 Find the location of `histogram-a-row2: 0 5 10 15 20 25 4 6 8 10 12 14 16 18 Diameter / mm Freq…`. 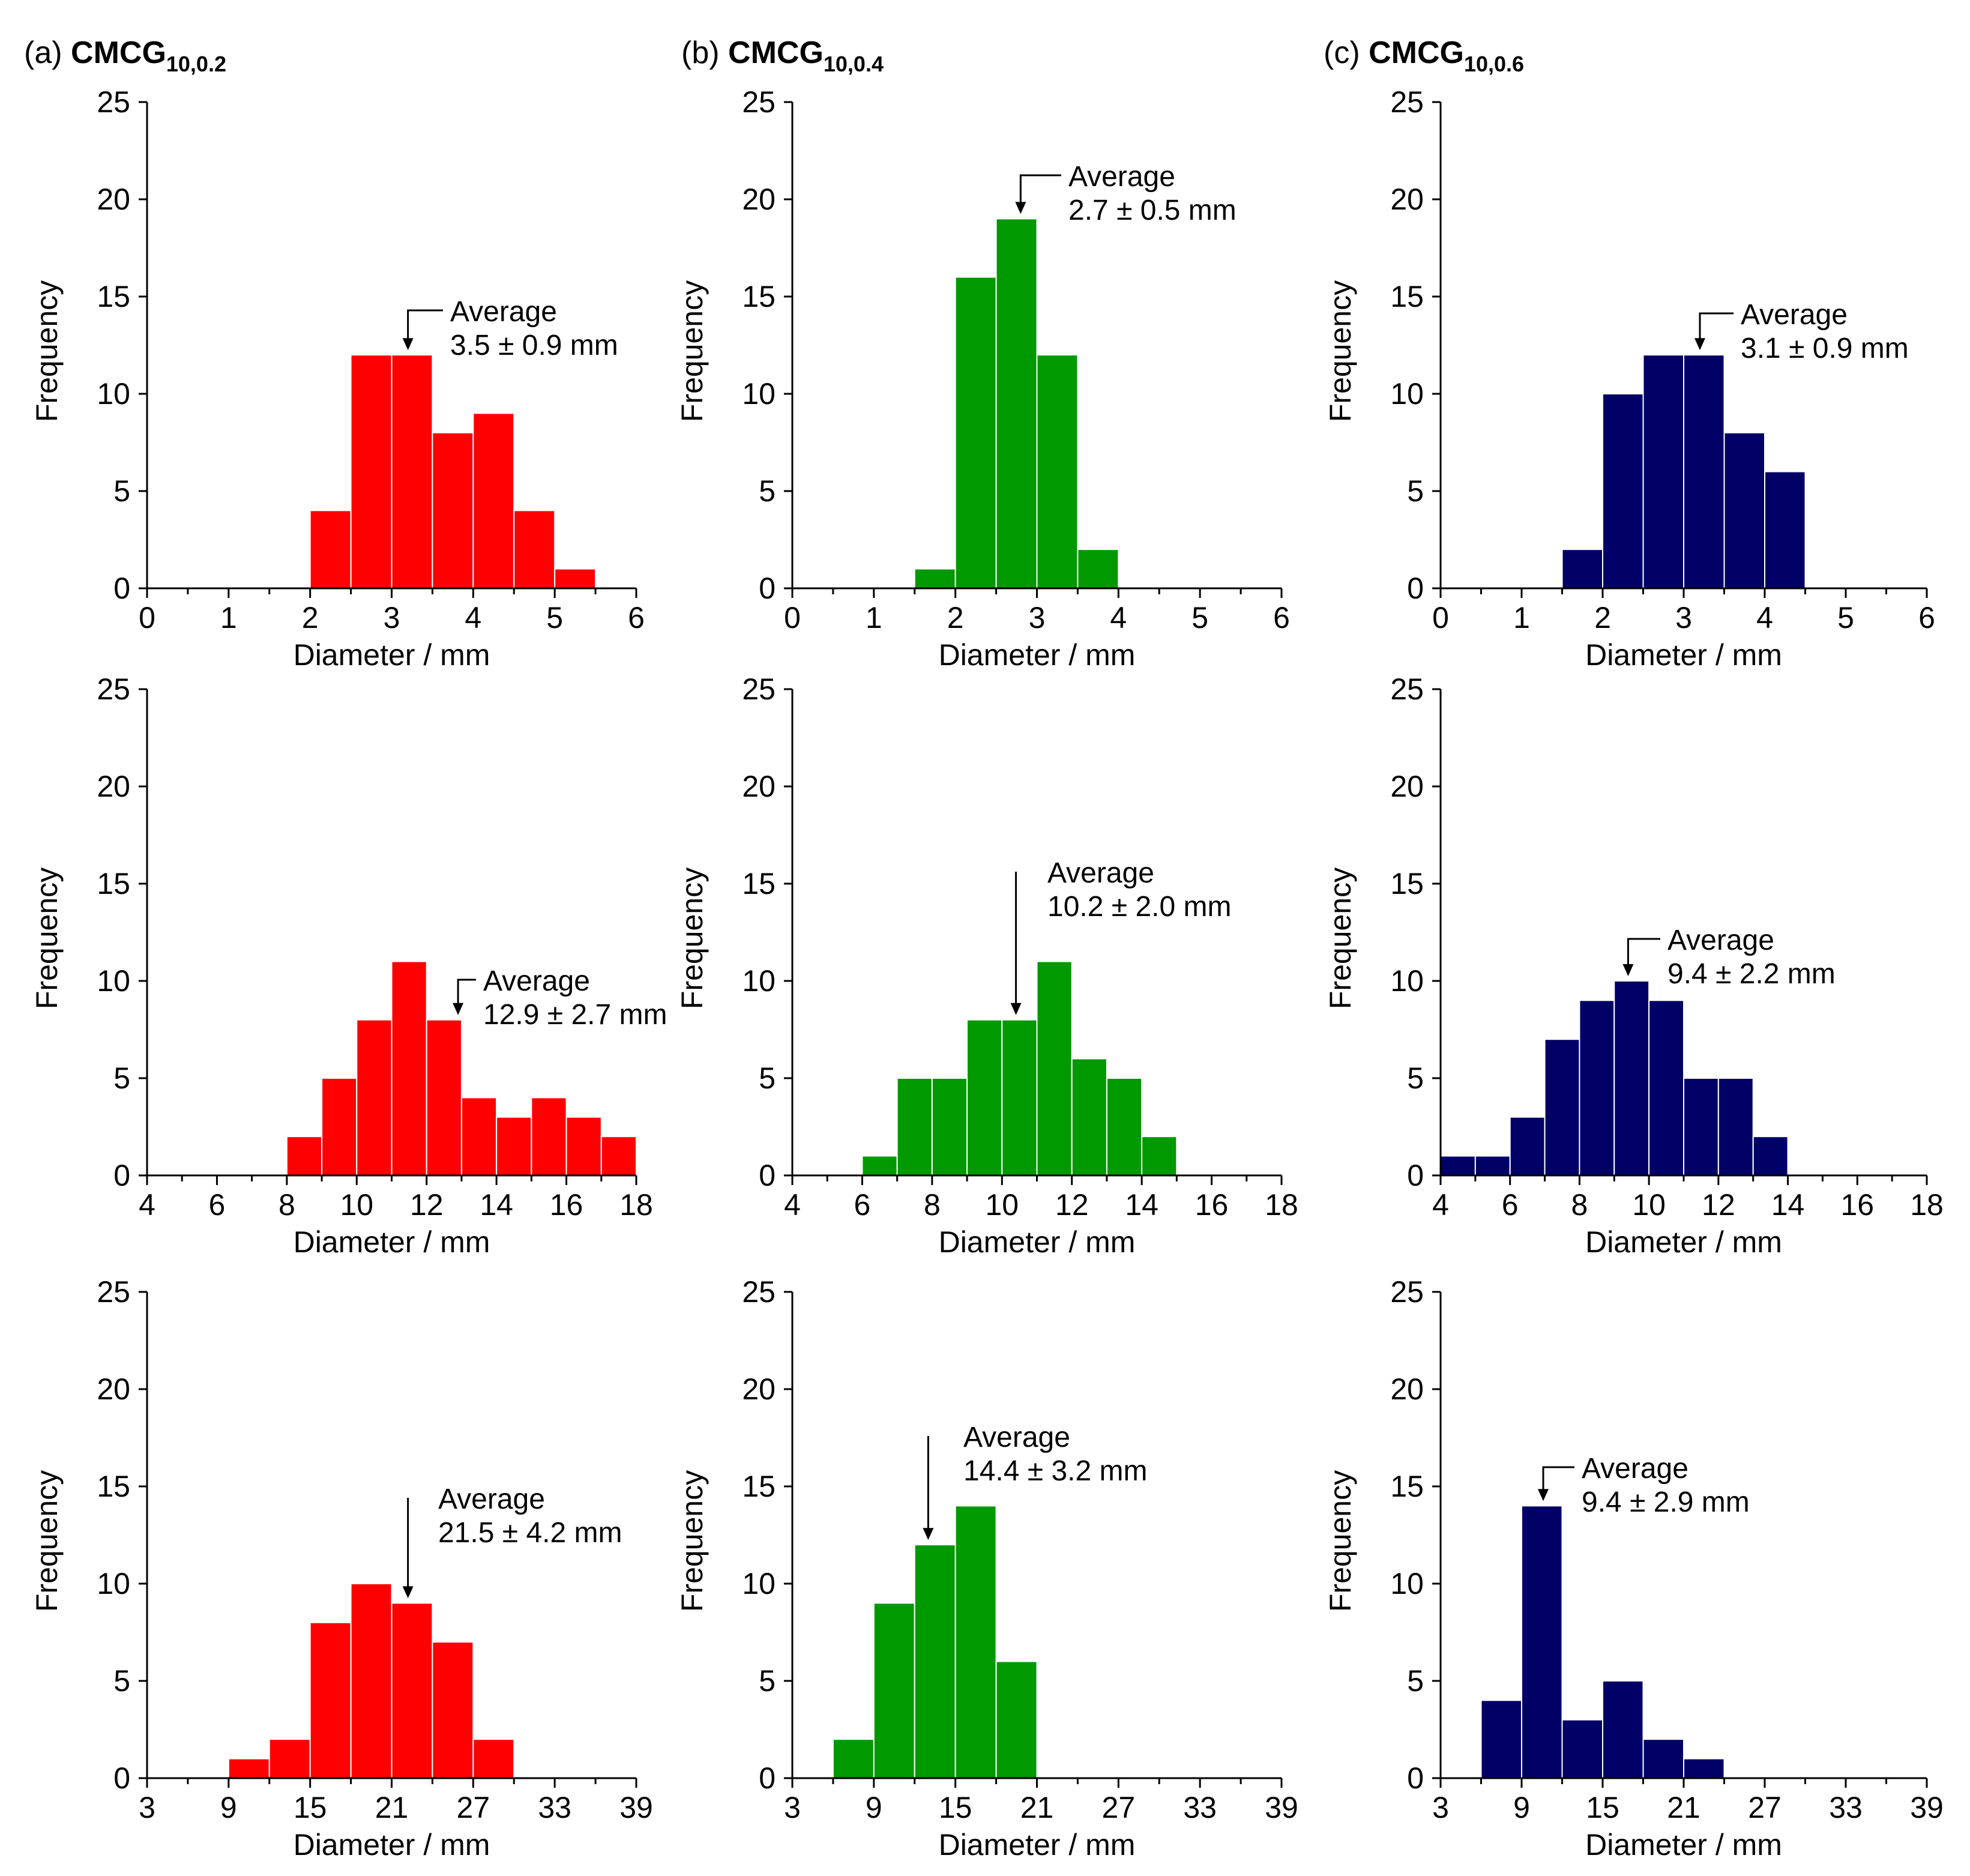

histogram-a-row2: 0 5 10 15 20 25 4 6 8 10 12 14 16 18 Diameter / mm Freq… is located at coordinates (348, 965).